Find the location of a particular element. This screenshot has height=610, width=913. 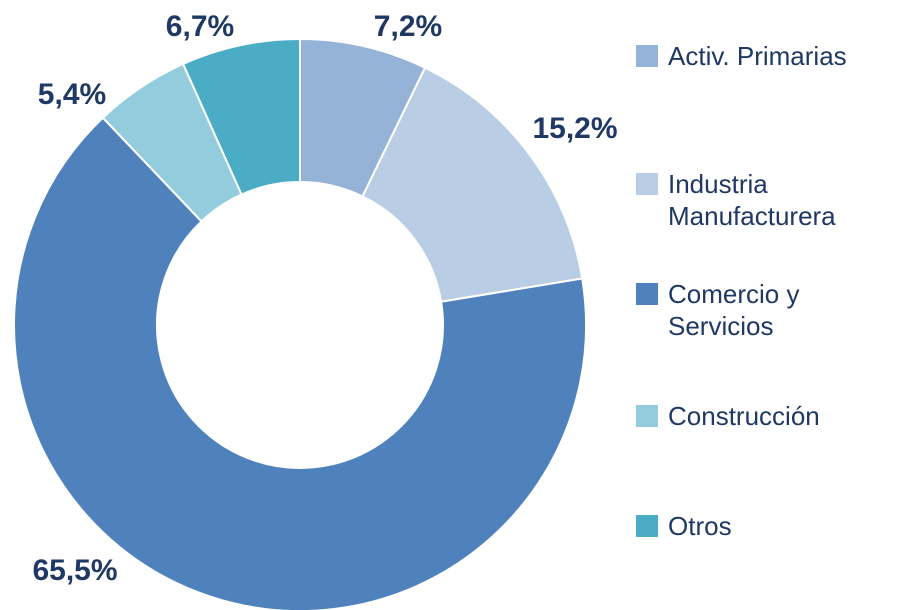

legend-label: Construcción is located at coordinates (744, 416).